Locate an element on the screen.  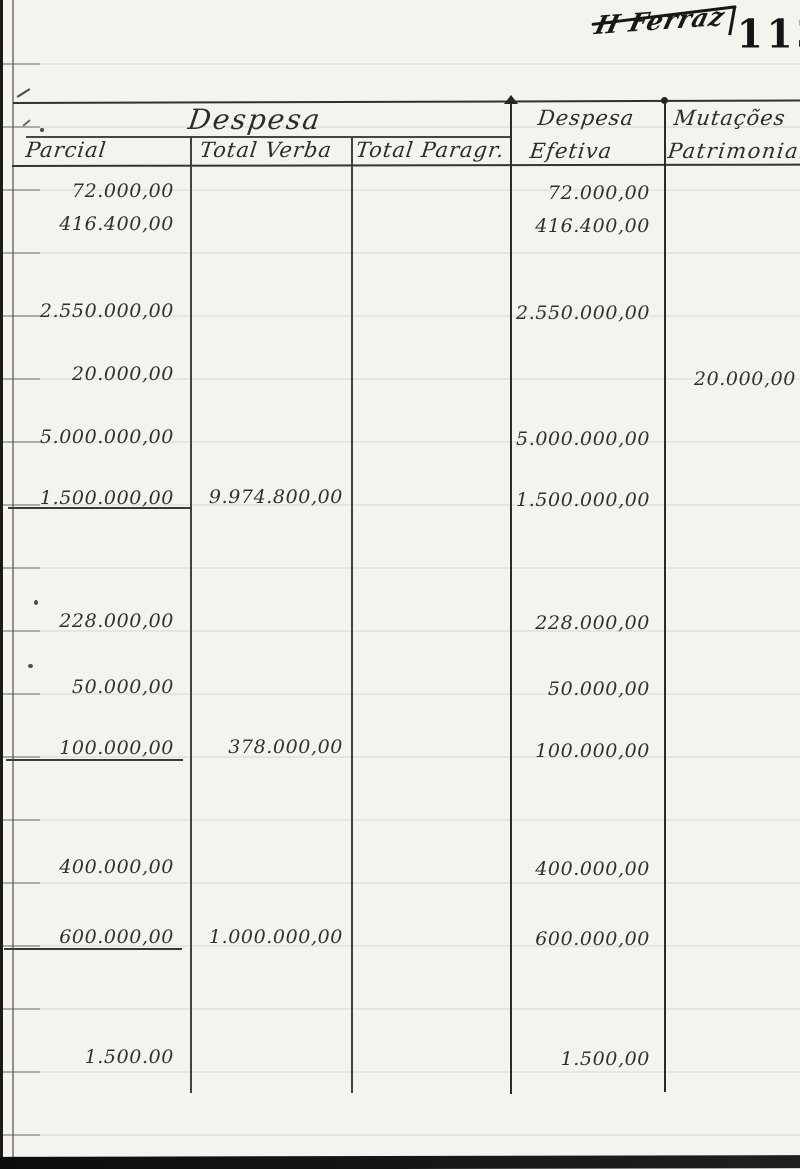
efetiva-amount: 1.500.000,00 is located at coordinates (583, 500).